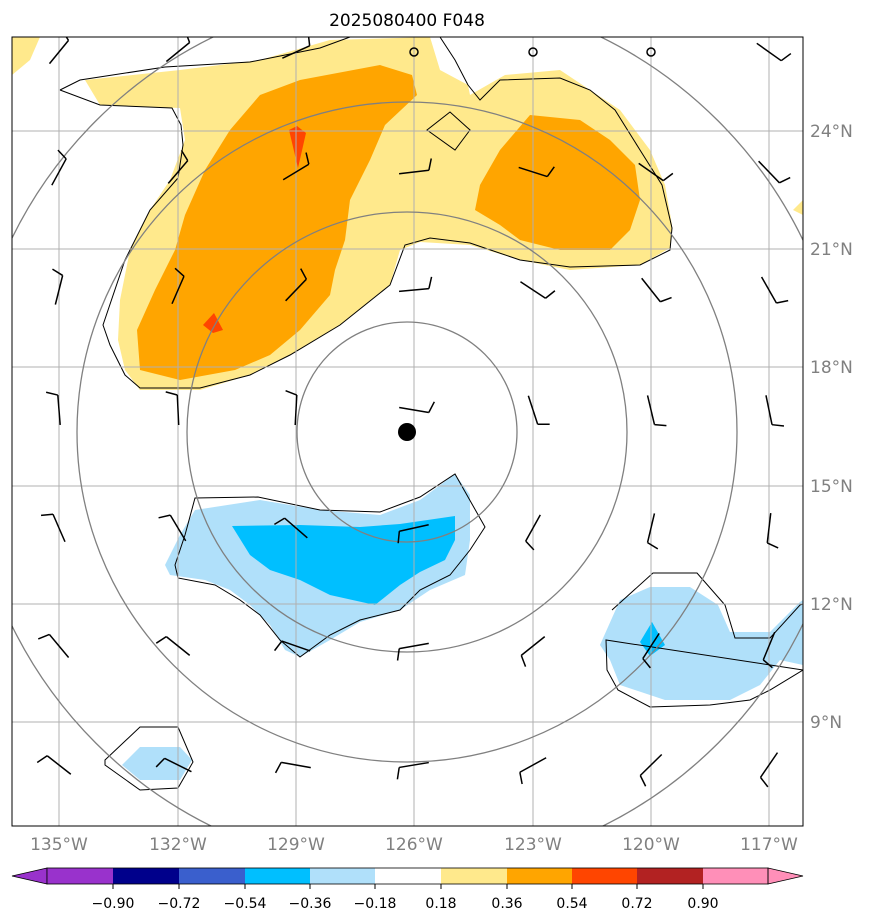 The image size is (873, 924). I want to click on lat-label: 18°N, so click(831, 368).